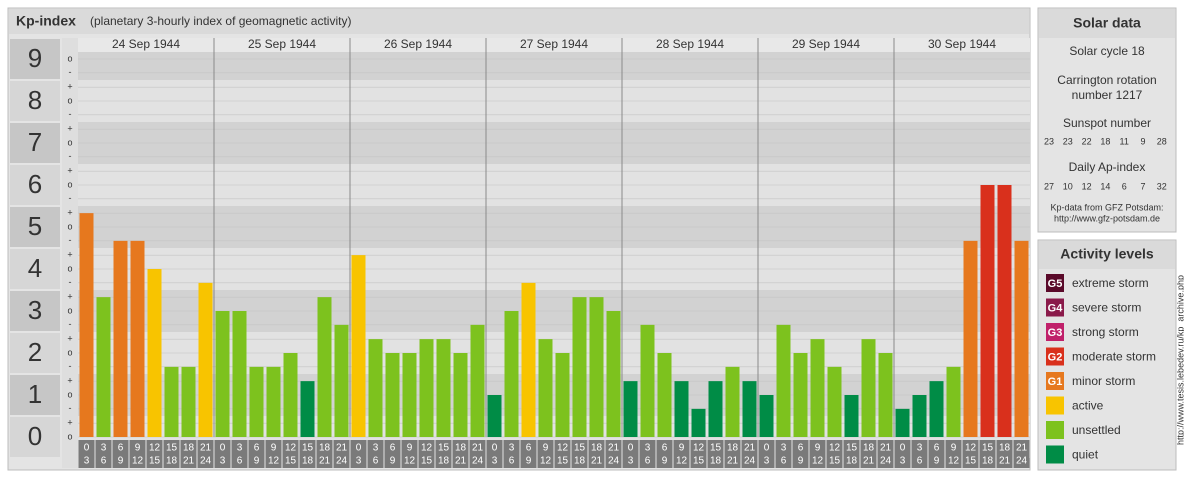 The width and height of the screenshot is (1184, 480). Describe the element at coordinates (1107, 255) in the screenshot. I see `activity-title-bar` at that location.